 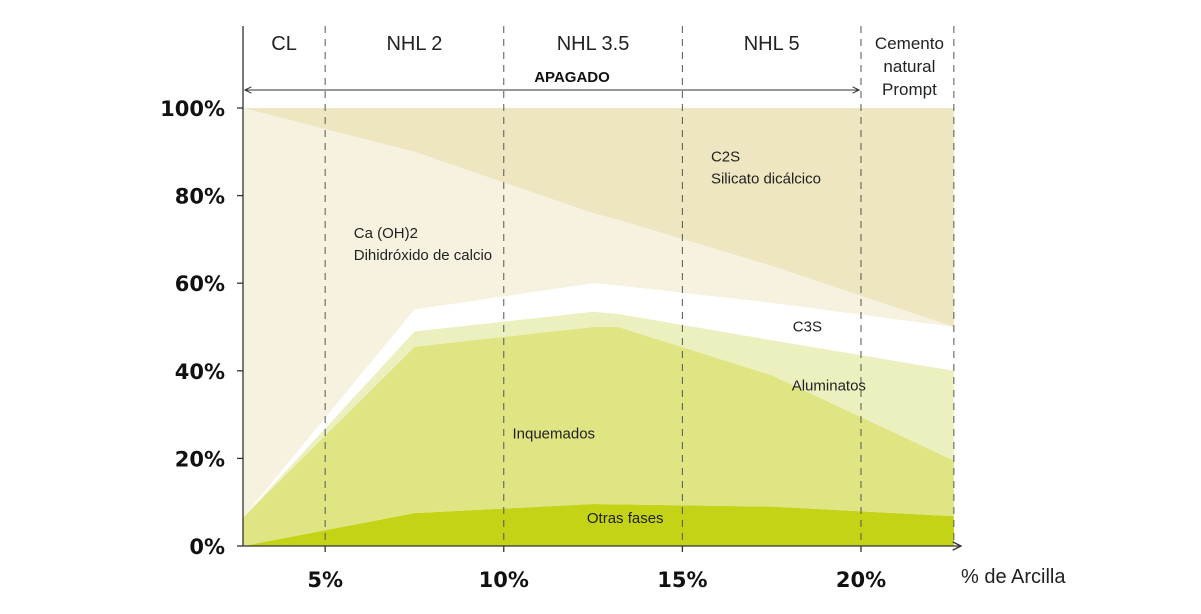 I want to click on x-axis-title: % de Arcilla, so click(x=1013, y=577).